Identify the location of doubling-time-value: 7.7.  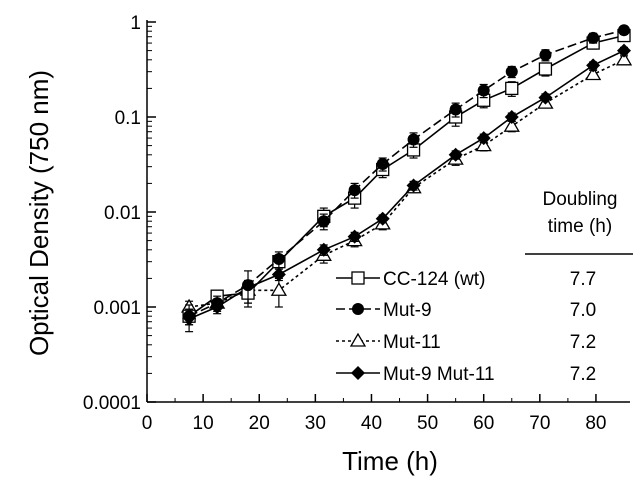
(583, 279).